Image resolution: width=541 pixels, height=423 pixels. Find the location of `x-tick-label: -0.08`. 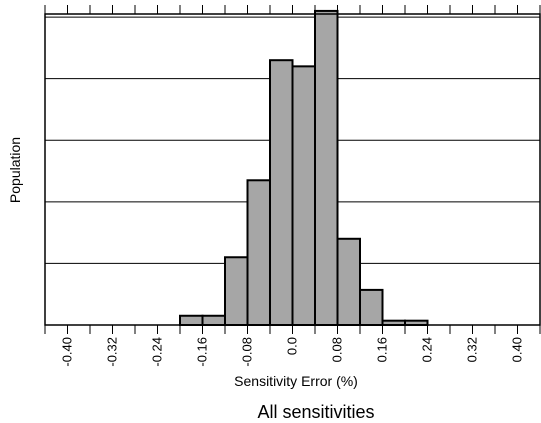

x-tick-label: -0.08 is located at coordinates (247, 352).